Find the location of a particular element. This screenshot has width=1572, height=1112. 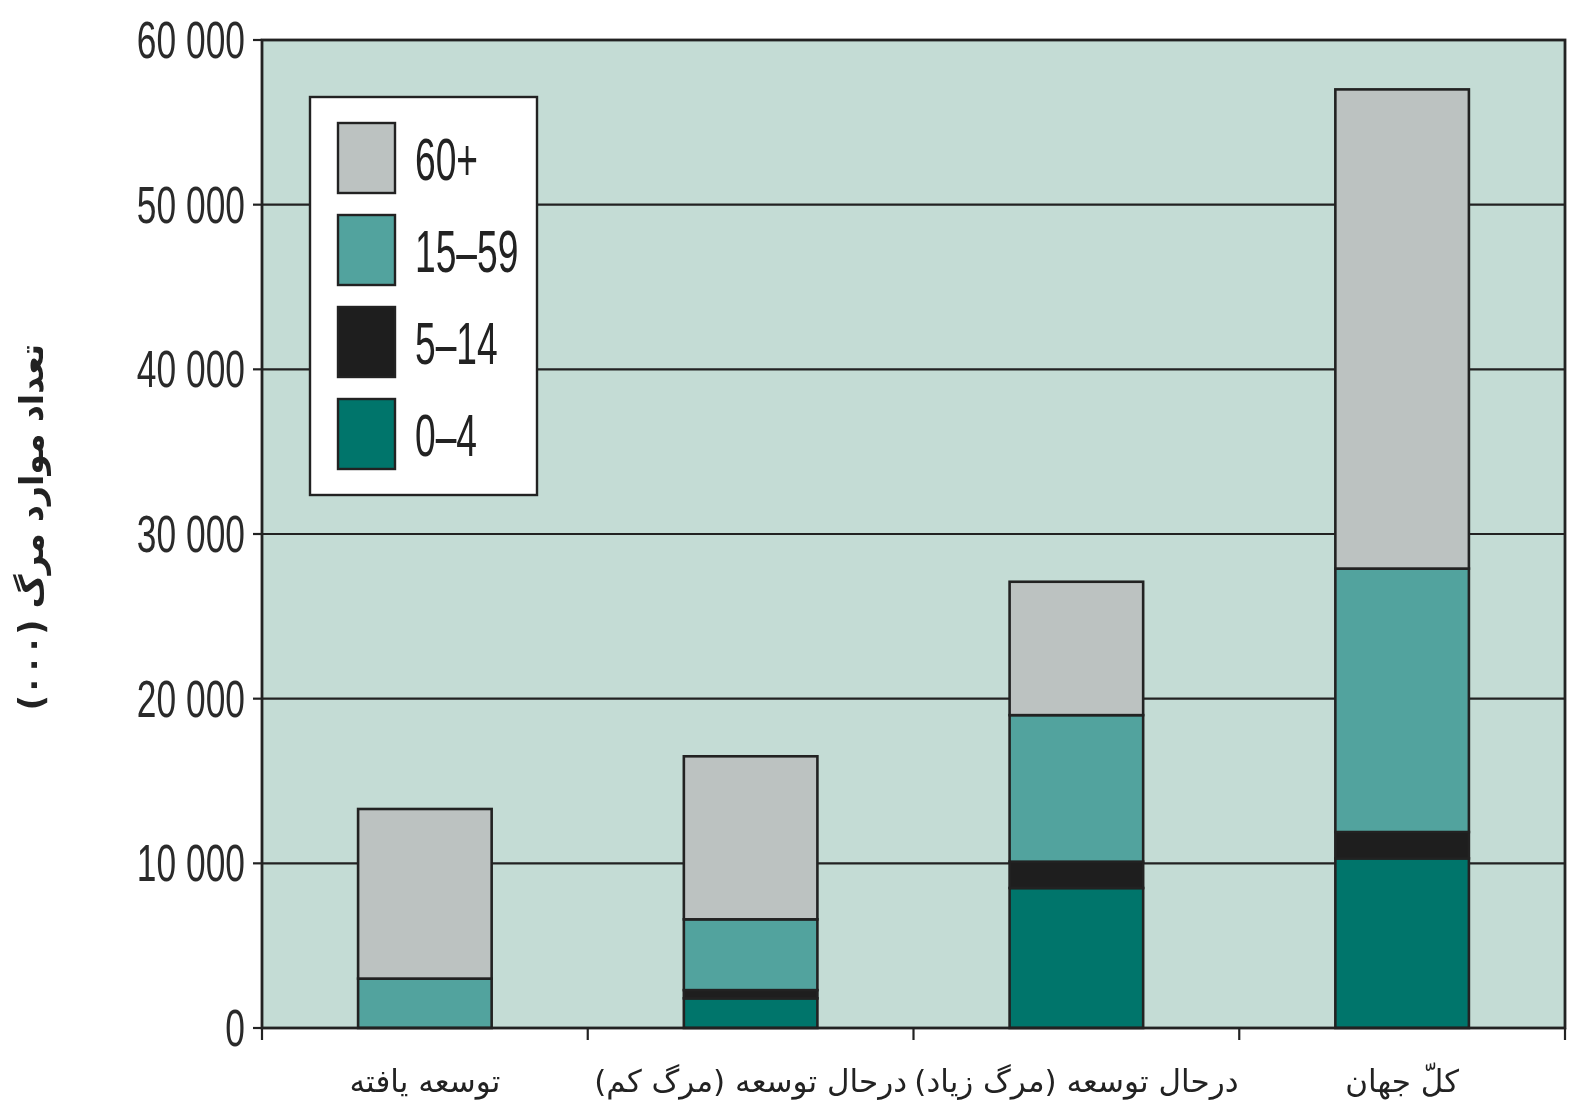

legend-label: 0–4 is located at coordinates (446, 435).